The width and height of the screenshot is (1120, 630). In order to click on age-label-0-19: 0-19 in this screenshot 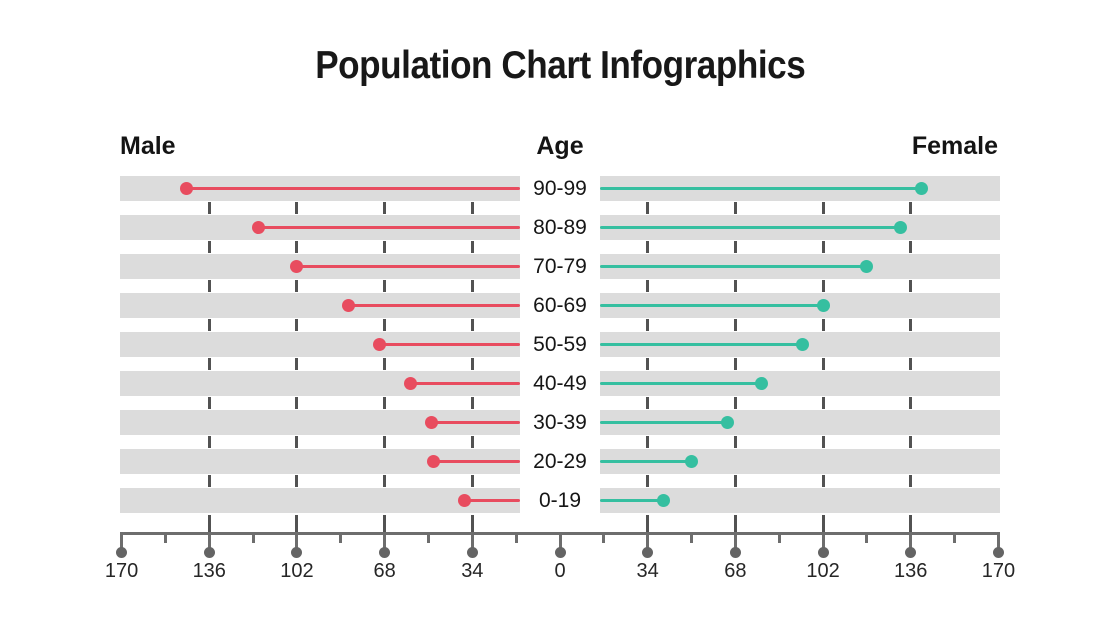, I will do `click(560, 500)`.